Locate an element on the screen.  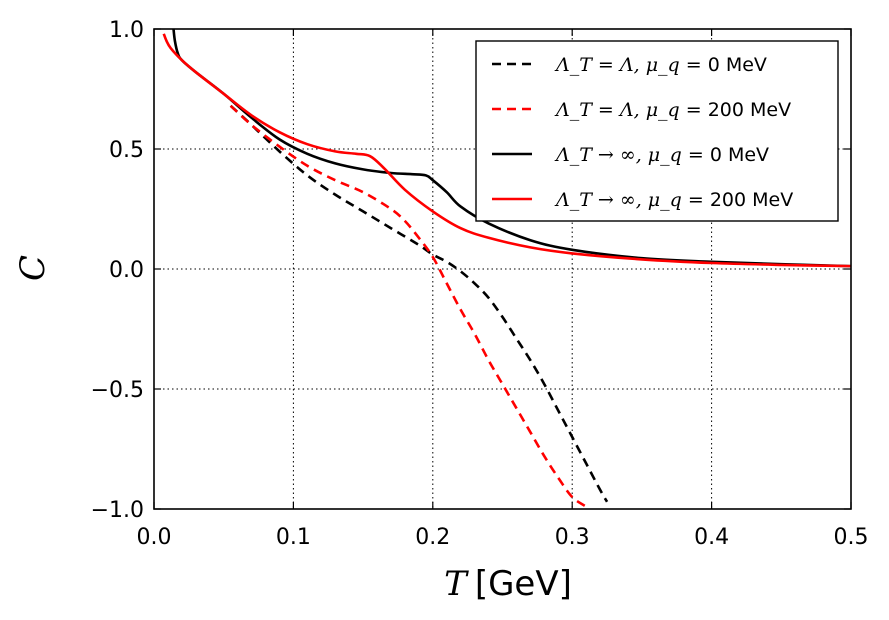
legend-box is located at coordinates (657, 131).